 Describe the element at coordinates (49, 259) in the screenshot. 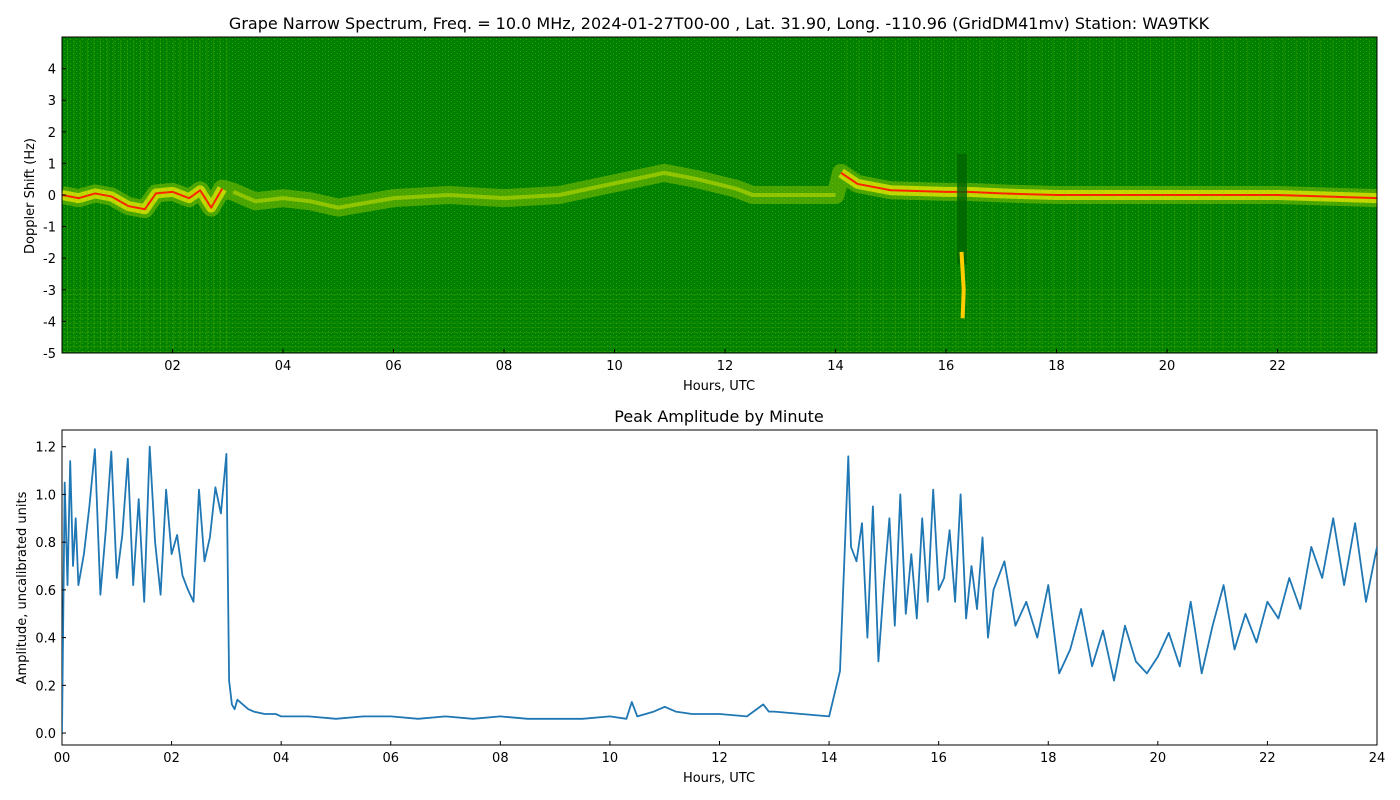

I see `y-tick-label: -2` at that location.